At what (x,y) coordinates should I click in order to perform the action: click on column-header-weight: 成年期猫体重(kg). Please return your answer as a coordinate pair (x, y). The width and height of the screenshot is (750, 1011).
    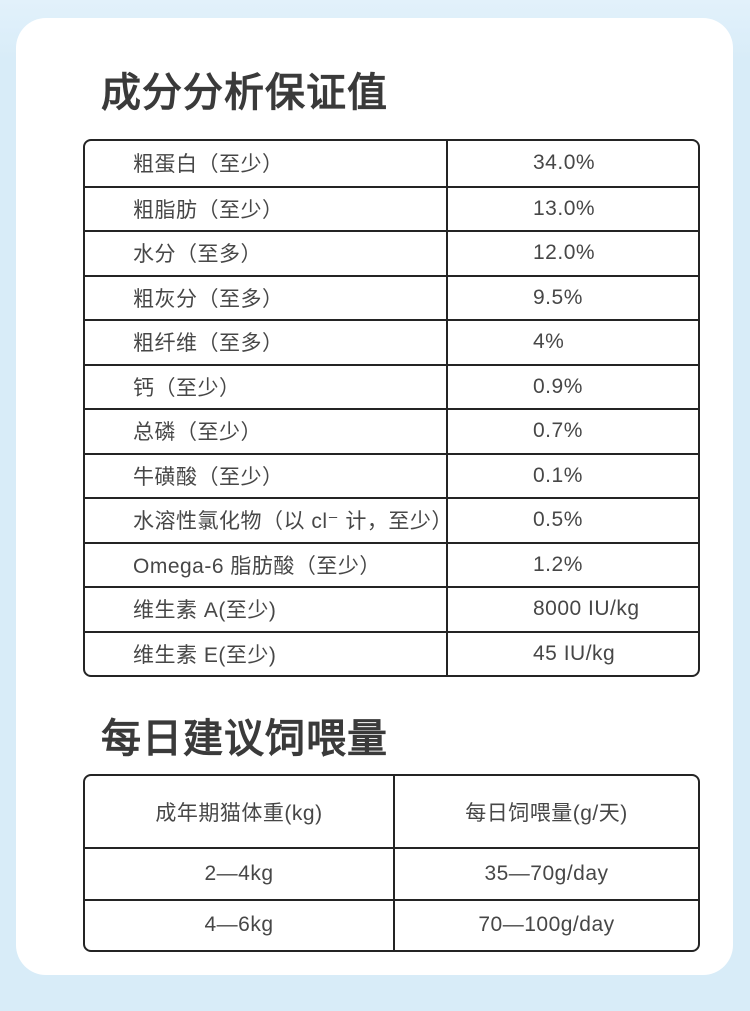
    Looking at the image, I should click on (239, 813).